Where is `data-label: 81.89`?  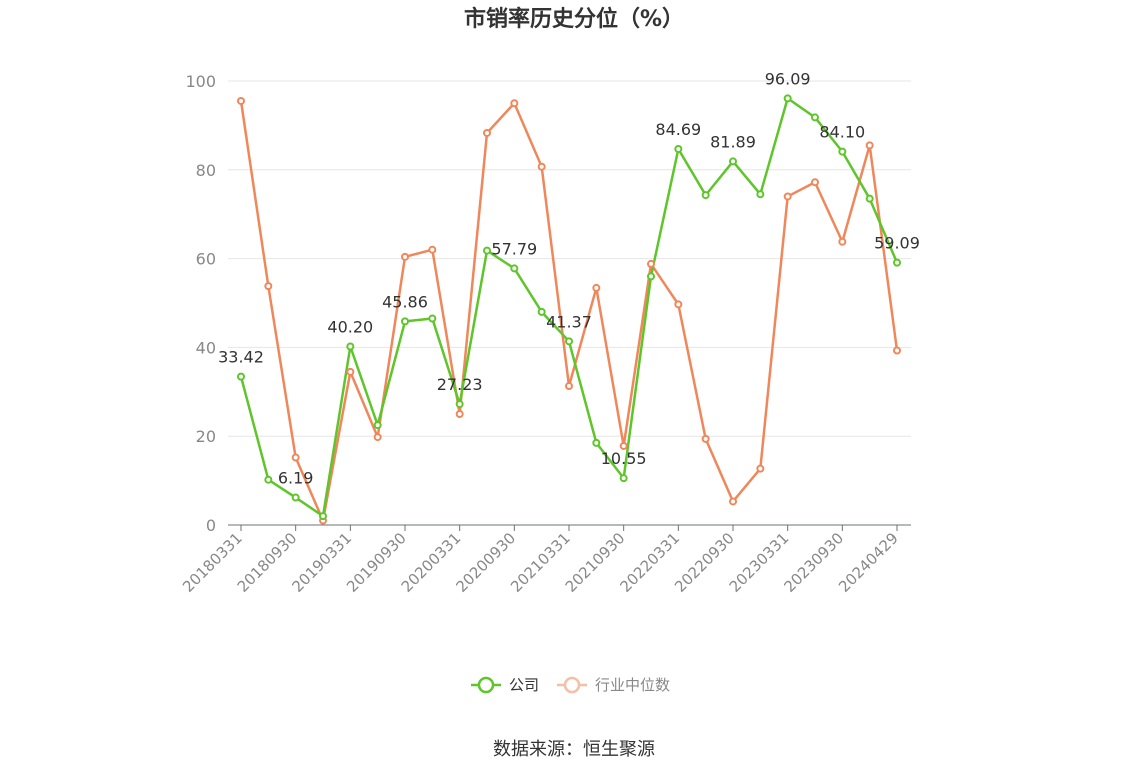
data-label: 81.89 is located at coordinates (733, 141).